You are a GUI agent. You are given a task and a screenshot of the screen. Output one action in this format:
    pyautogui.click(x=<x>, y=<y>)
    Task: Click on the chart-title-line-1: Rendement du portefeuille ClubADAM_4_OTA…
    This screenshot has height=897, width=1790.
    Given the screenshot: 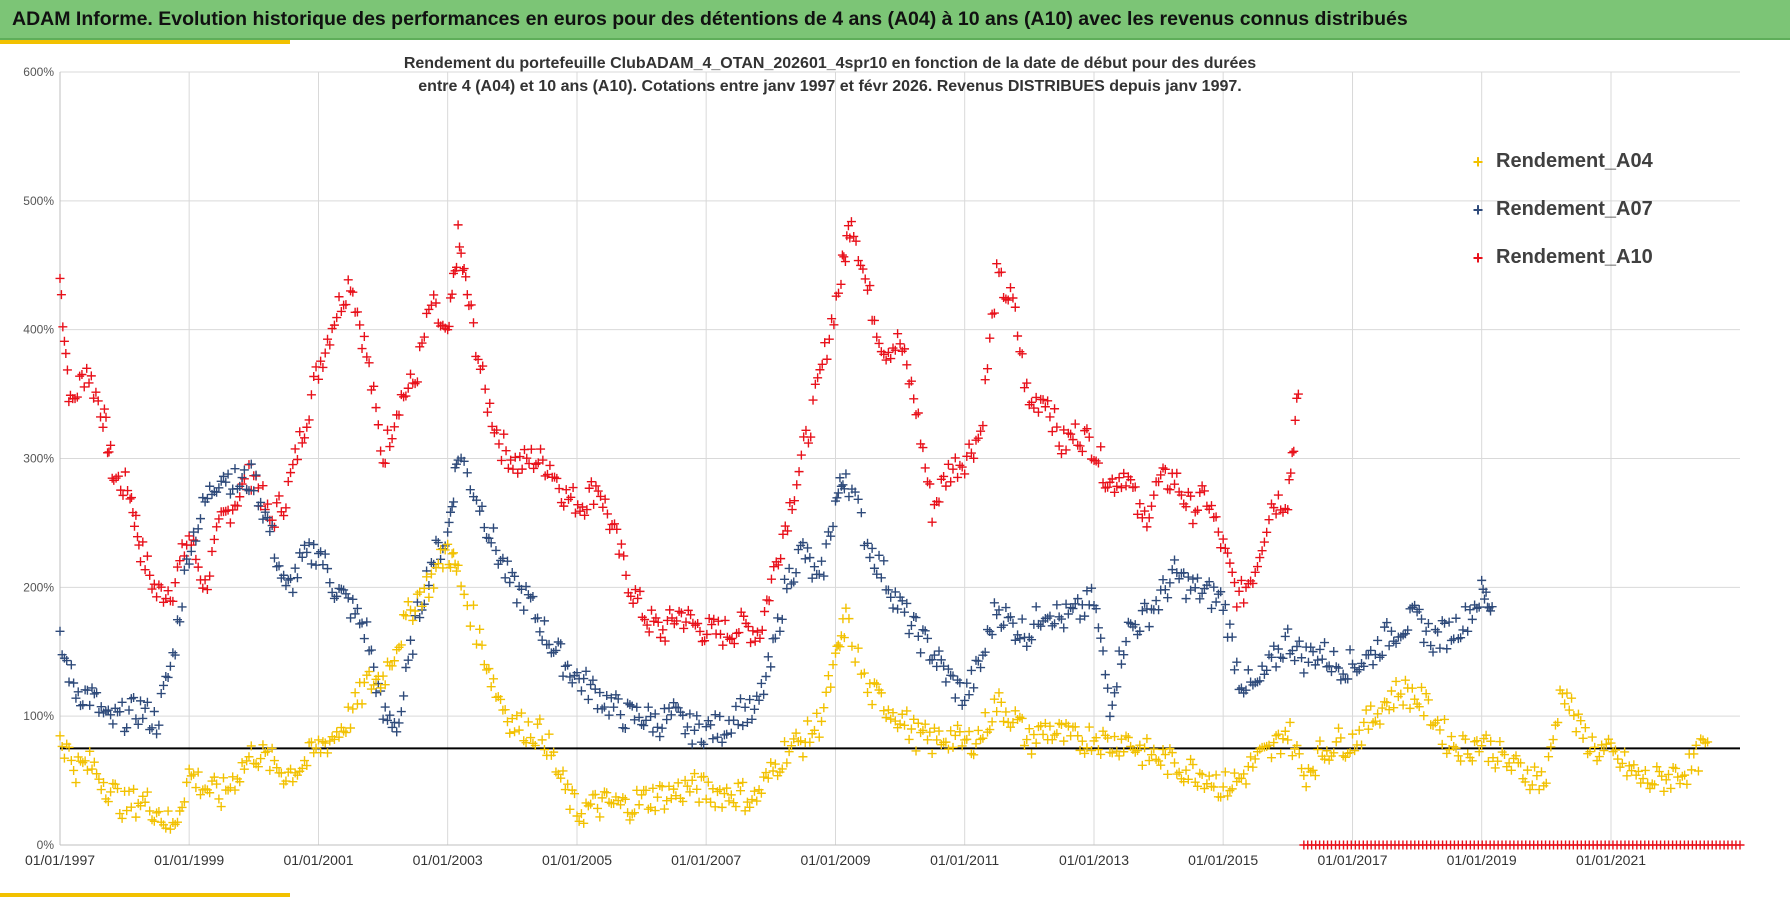 What is the action you would take?
    pyautogui.click(x=830, y=63)
    